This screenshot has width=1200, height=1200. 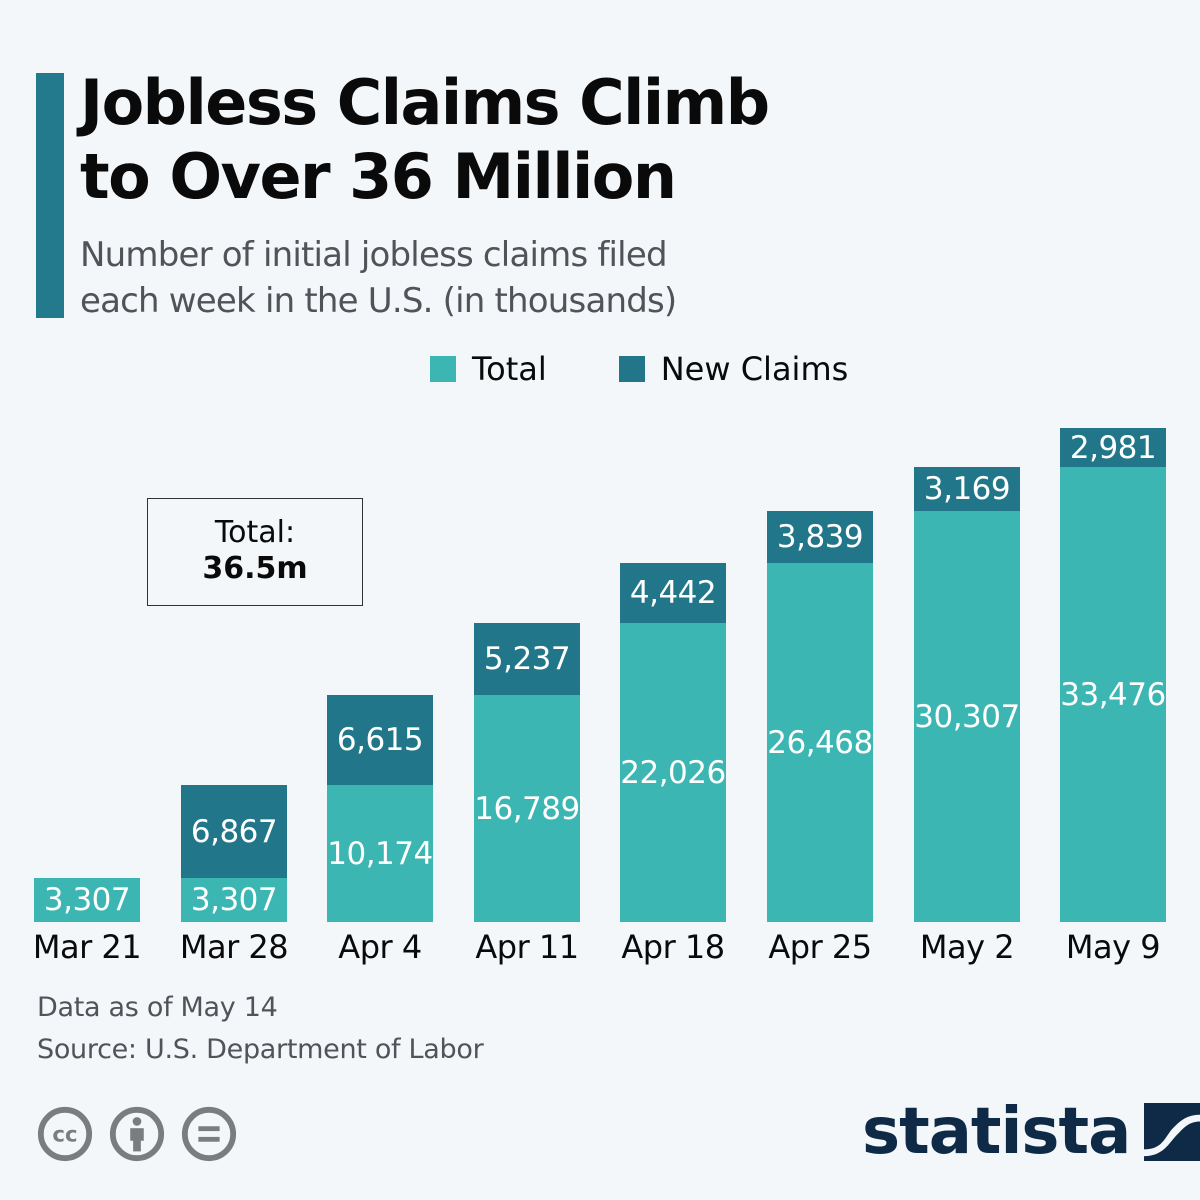 I want to click on bar-apr-11: 5,237 16,789, so click(x=527, y=772).